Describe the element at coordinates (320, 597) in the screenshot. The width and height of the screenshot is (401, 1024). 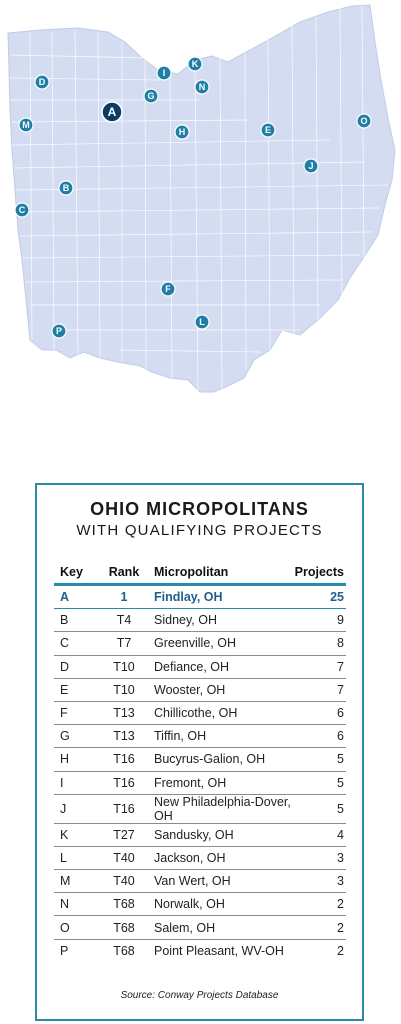
I see `row-projects: 25` at that location.